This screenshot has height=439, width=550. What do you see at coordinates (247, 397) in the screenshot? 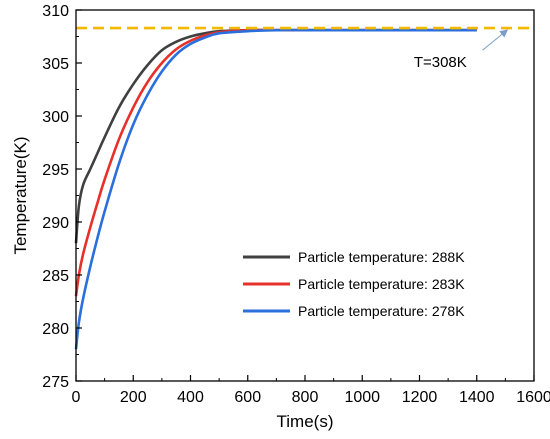
I see `x-tick-label: 600` at bounding box center [247, 397].